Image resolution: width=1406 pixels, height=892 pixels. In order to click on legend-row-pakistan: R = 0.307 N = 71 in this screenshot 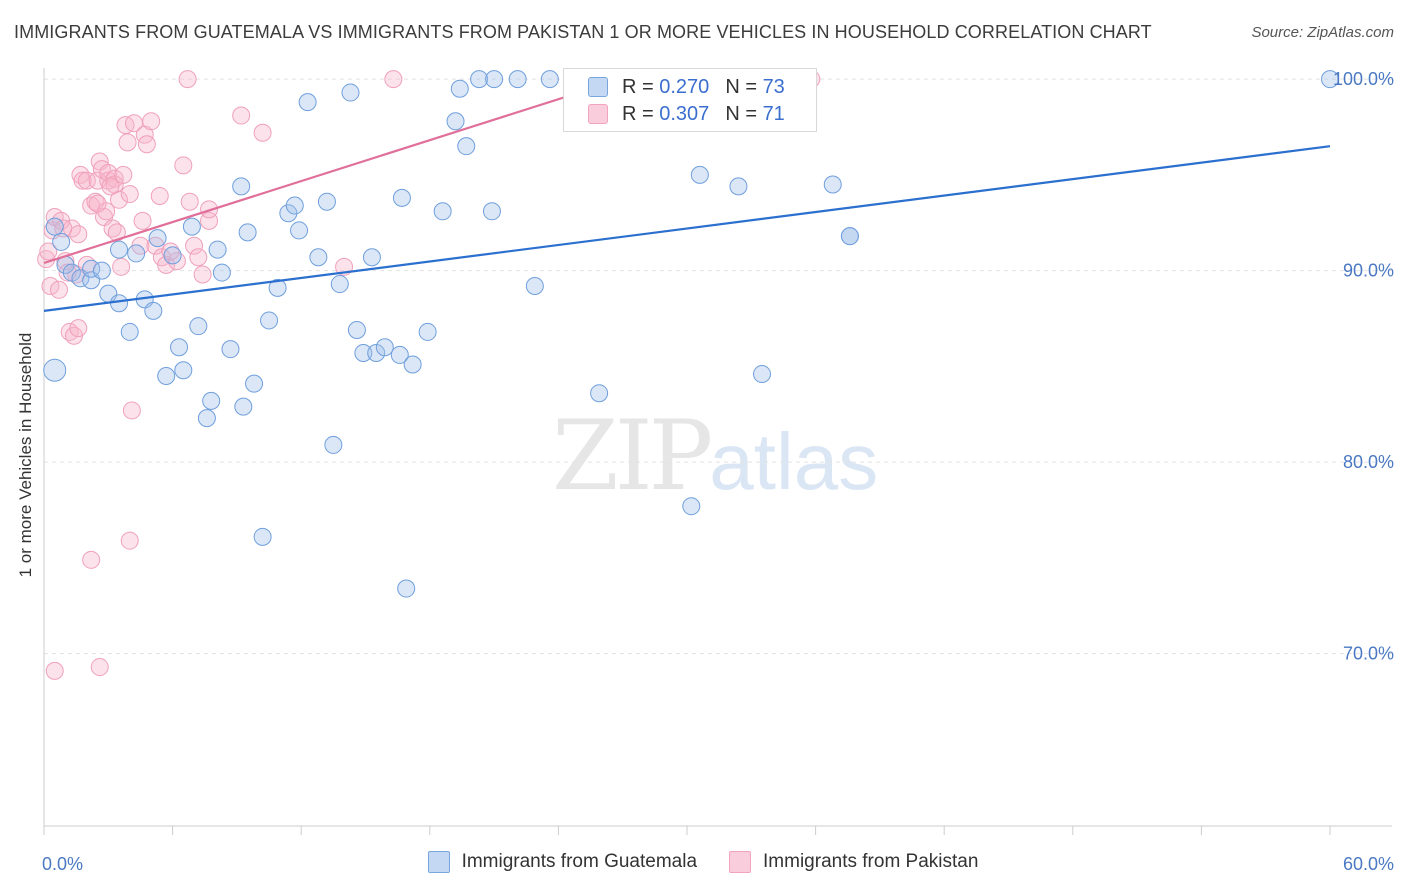, I will do `click(686, 114)`.